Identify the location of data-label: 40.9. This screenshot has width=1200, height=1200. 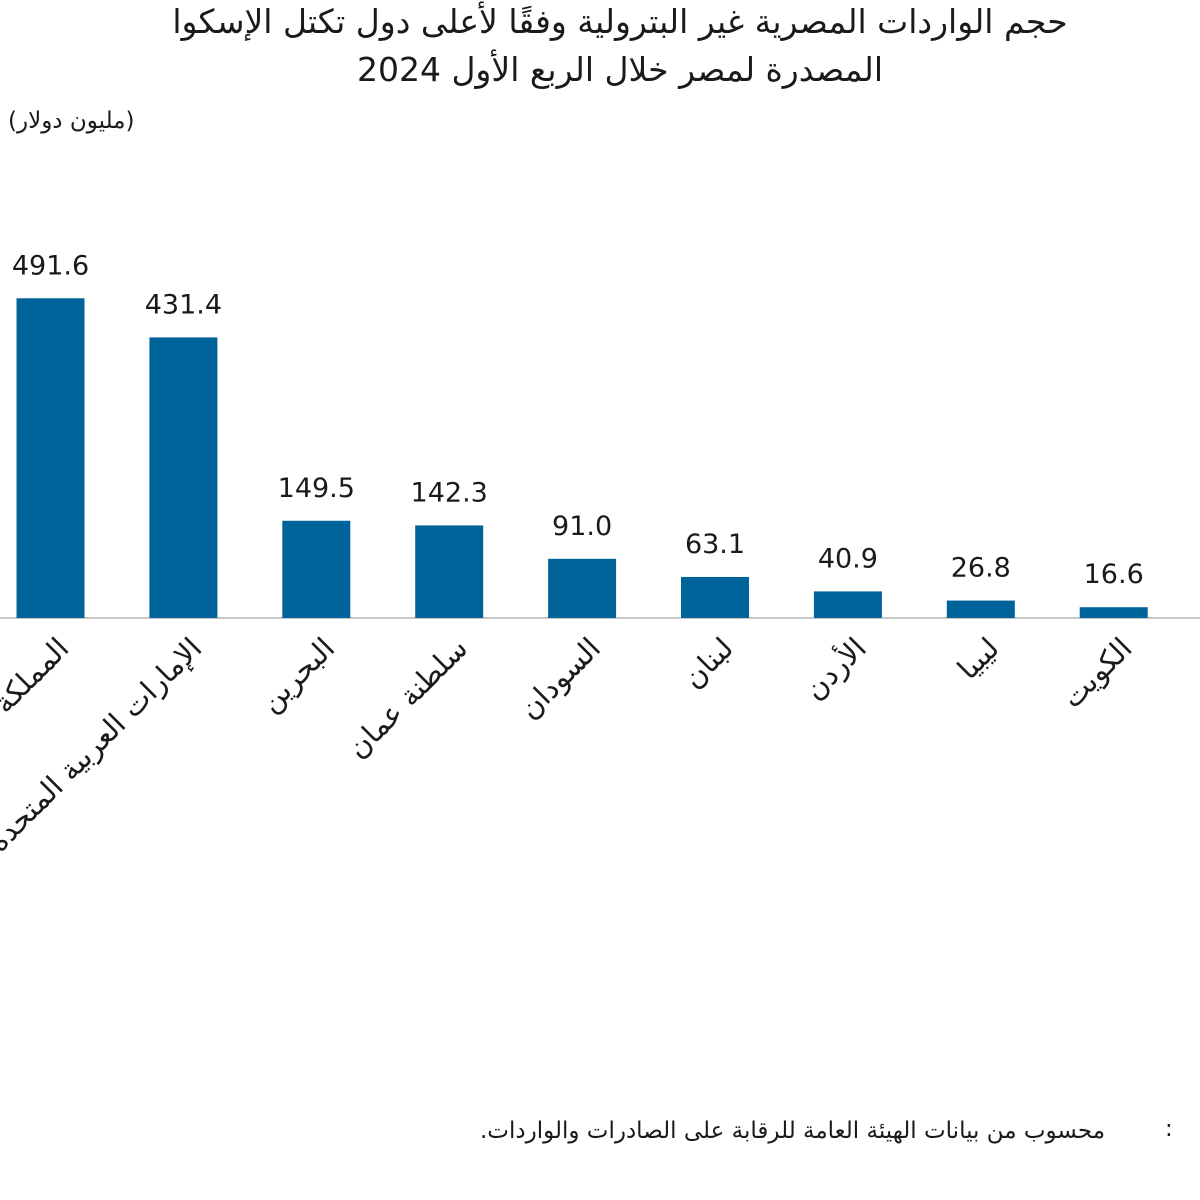
(848, 558).